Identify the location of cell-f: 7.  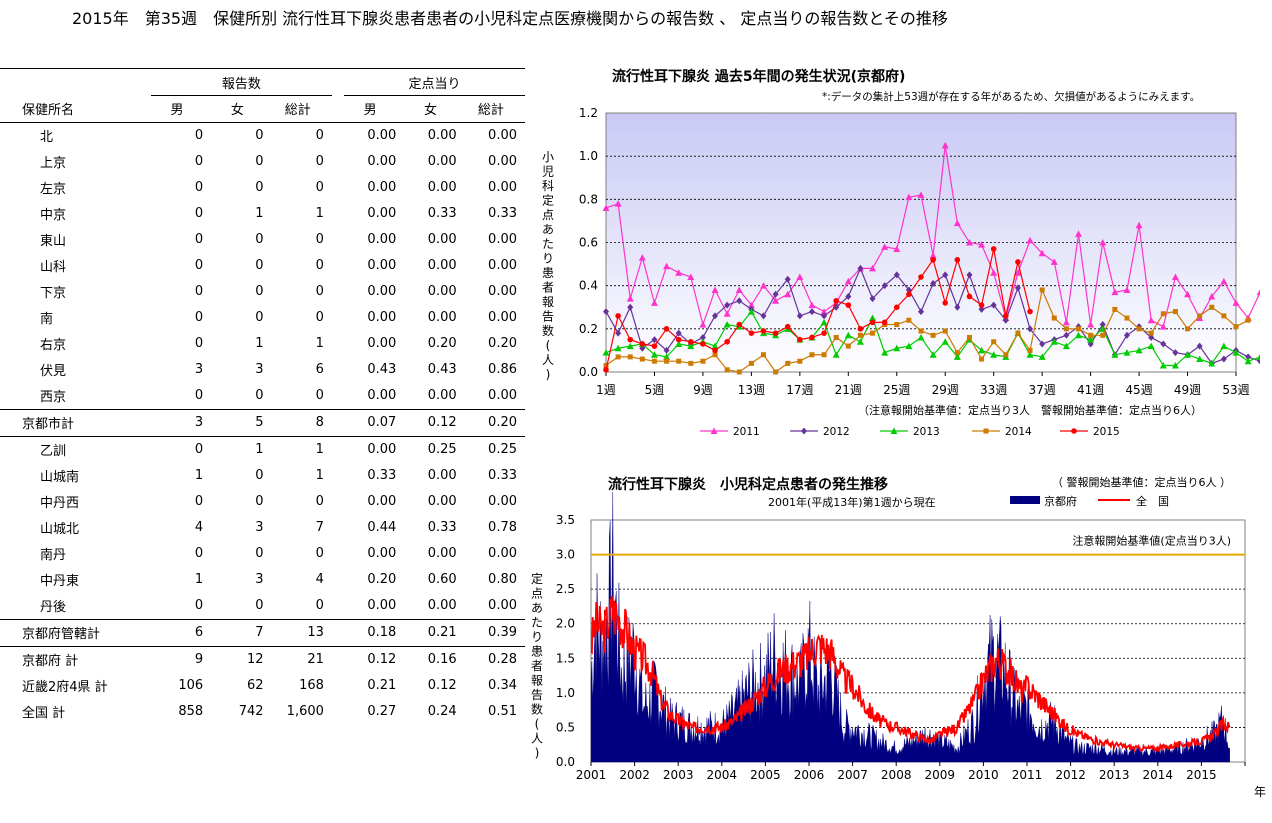
(241, 632).